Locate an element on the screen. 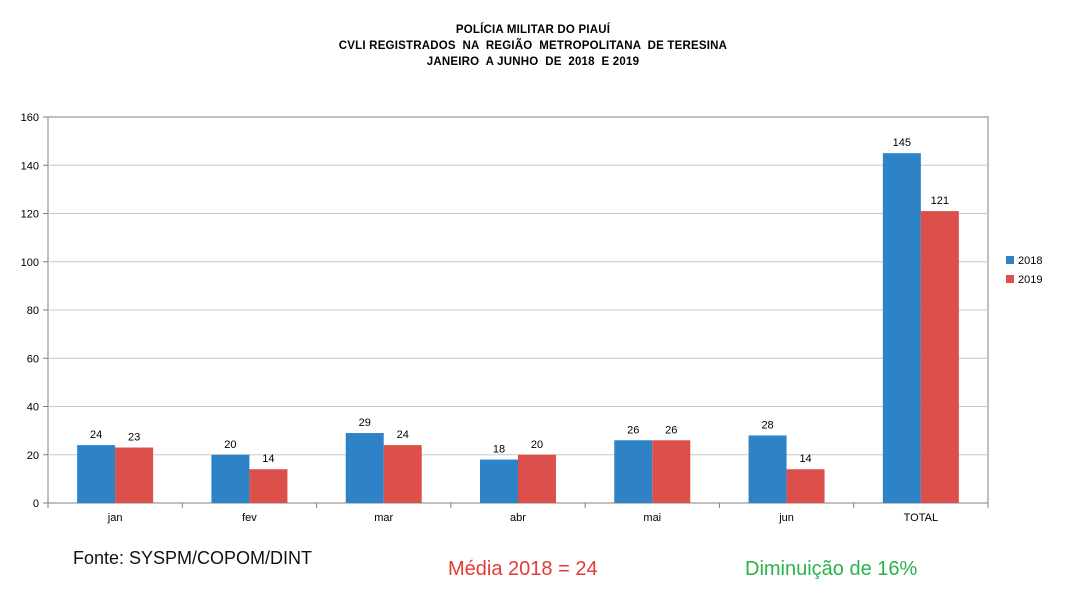  bar-2019-TOTAL is located at coordinates (939, 357).